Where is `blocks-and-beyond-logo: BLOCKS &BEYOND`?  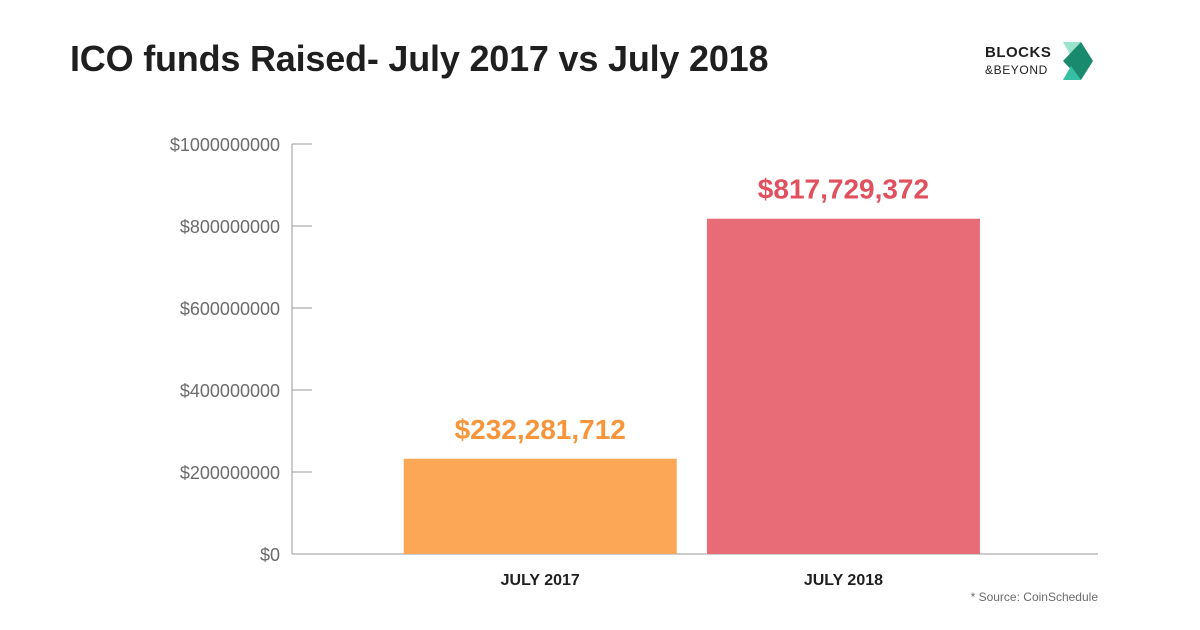 blocks-and-beyond-logo: BLOCKS &BEYOND is located at coordinates (1045, 63).